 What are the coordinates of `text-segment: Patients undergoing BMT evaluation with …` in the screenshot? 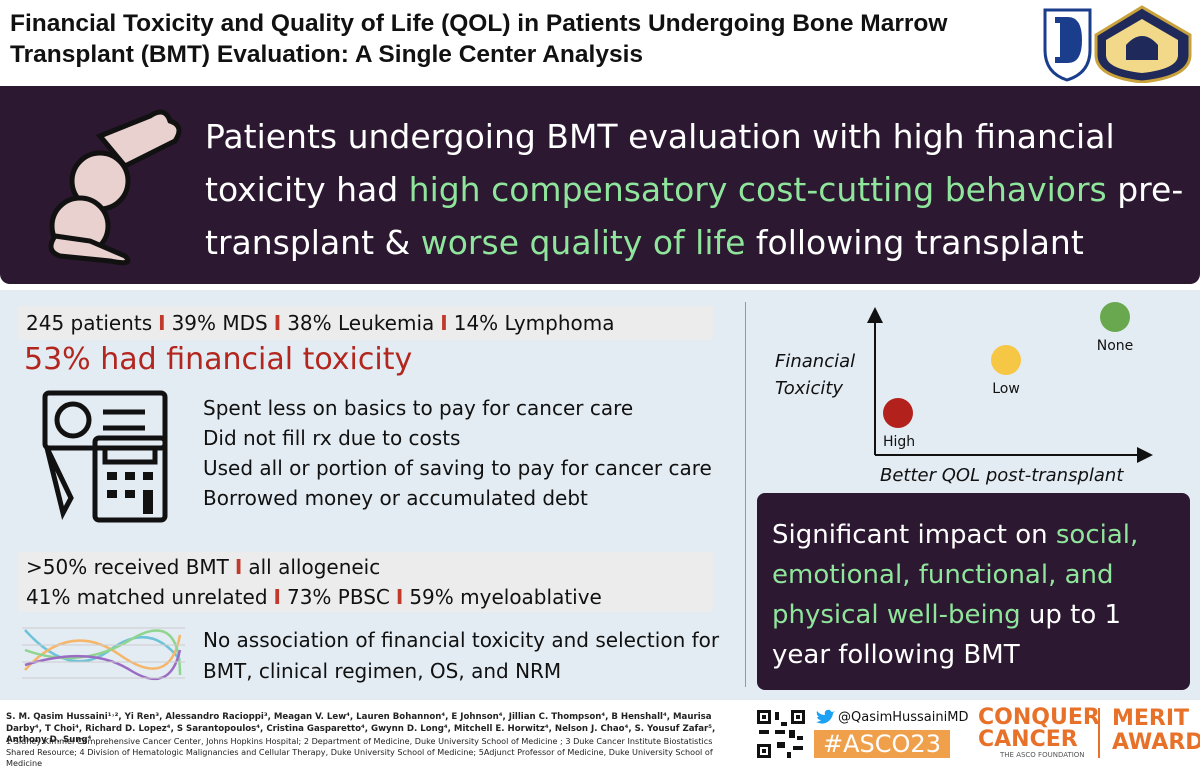 It's located at (660, 163).